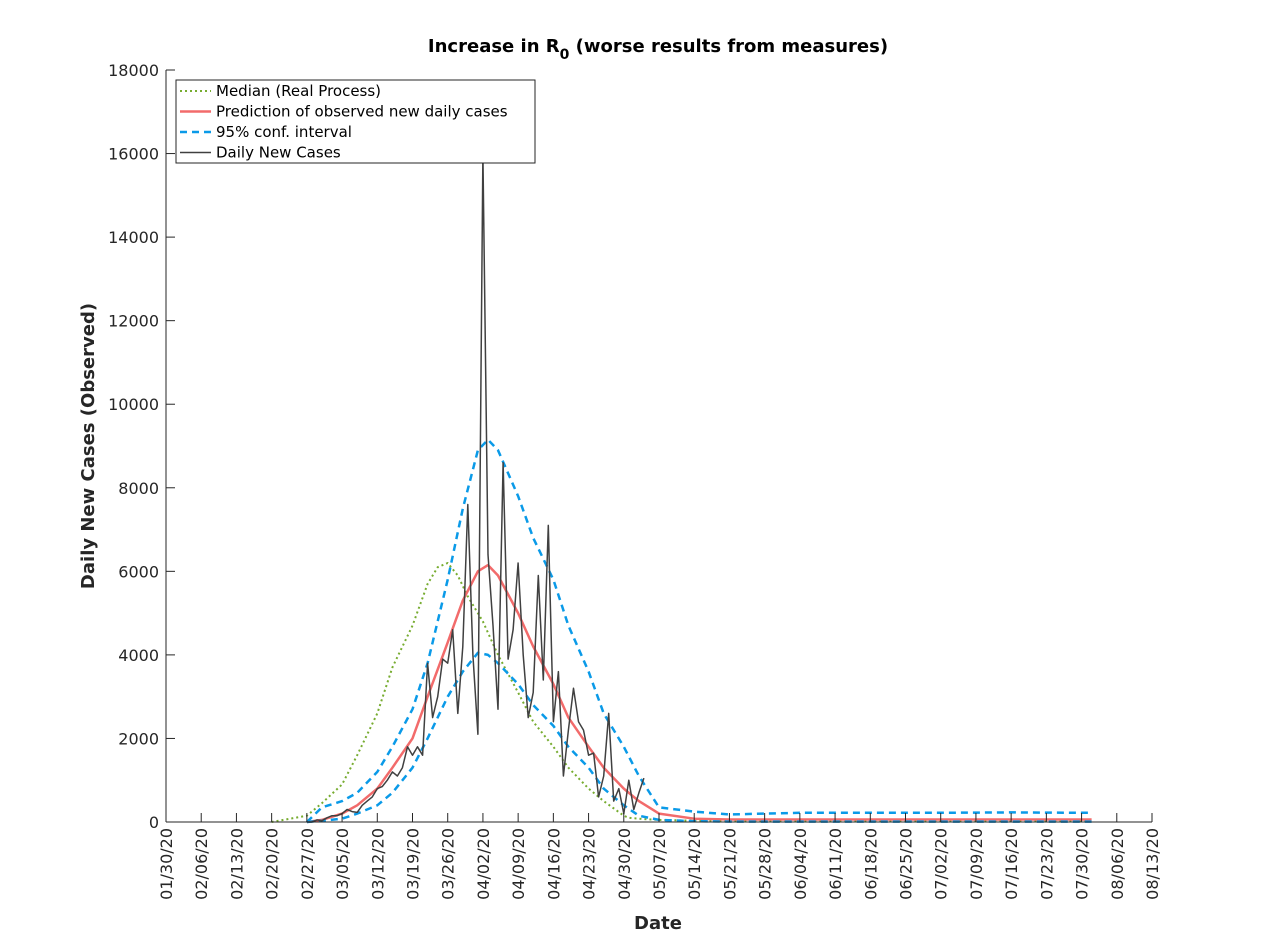 The image size is (1274, 935). What do you see at coordinates (976, 864) in the screenshot?
I see `x-tick-label: 07/09/20` at bounding box center [976, 864].